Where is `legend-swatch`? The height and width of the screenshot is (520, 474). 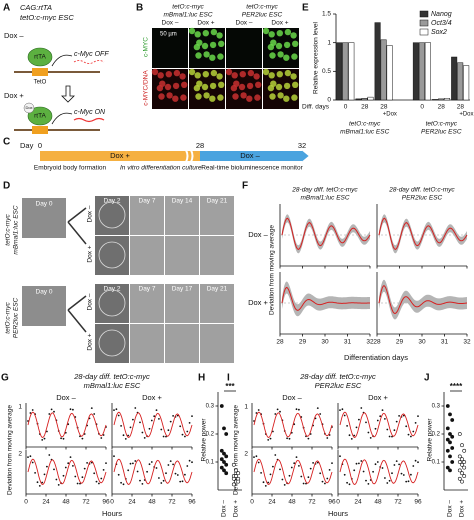 legend-swatch is located at coordinates (424, 32).